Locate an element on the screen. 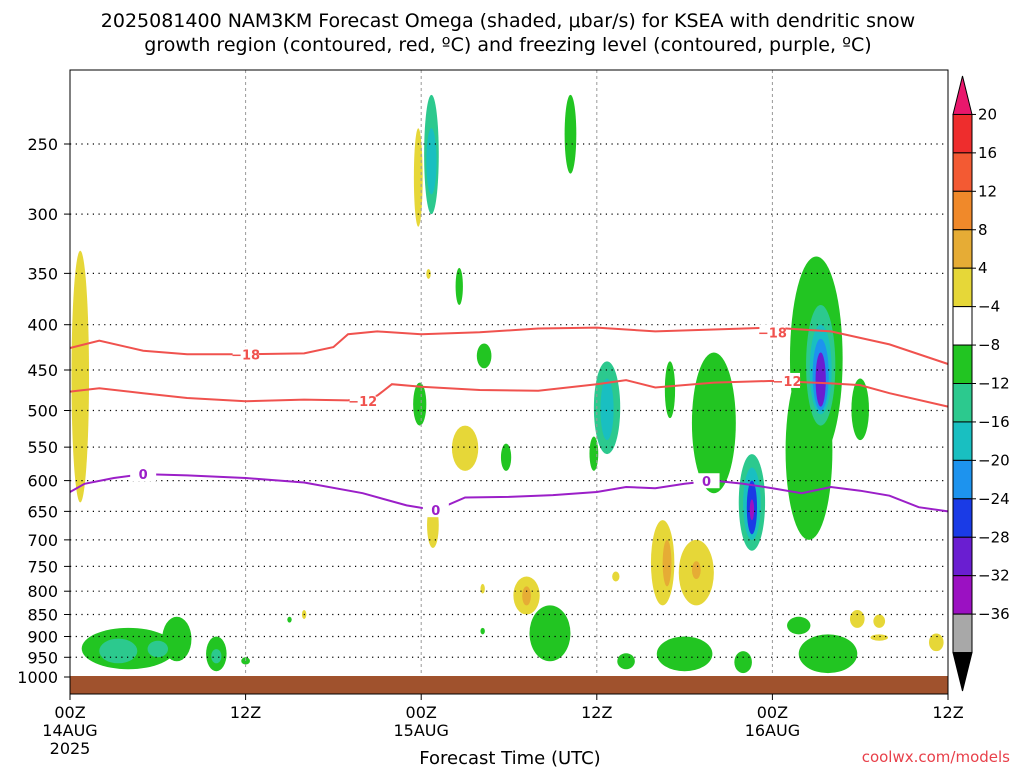 The image size is (1024, 768). x-tick-label-0-2: 2025 is located at coordinates (70, 748).